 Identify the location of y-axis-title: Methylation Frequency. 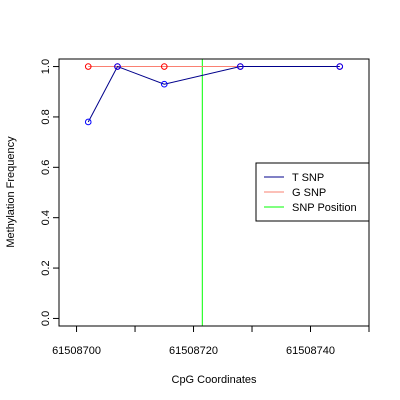
(11, 192).